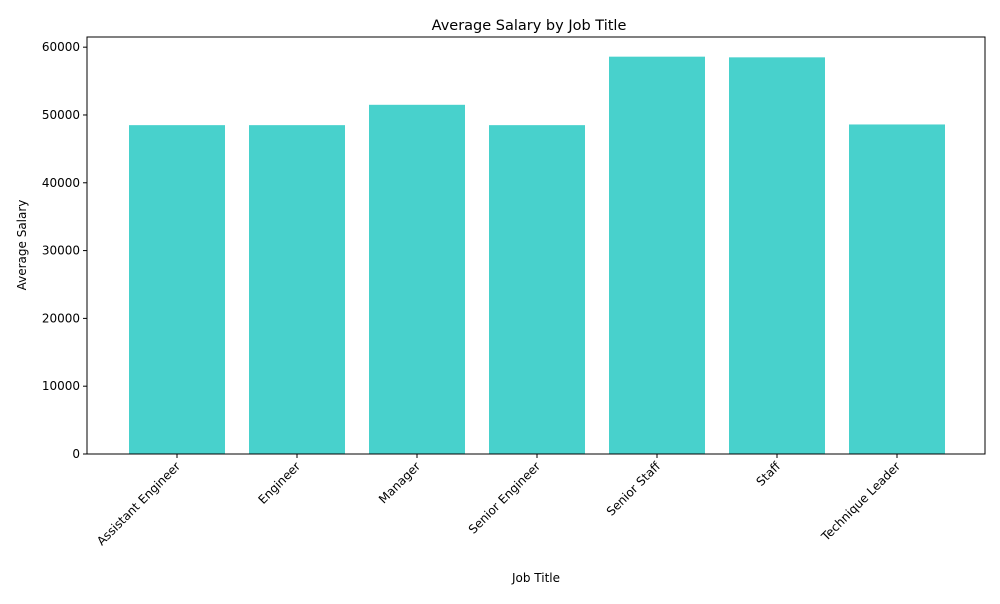 The height and width of the screenshot is (604, 1000). What do you see at coordinates (529, 26) in the screenshot?
I see `chart-title: Average Salary by Job Title` at bounding box center [529, 26].